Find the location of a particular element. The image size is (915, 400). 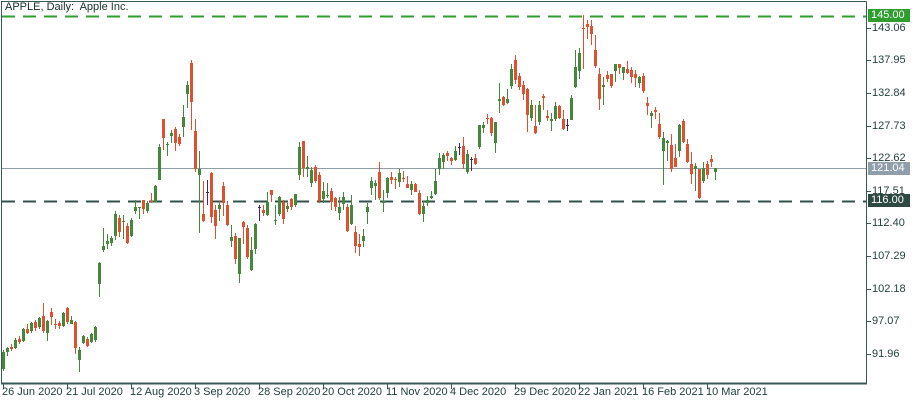

price-tick-label: 137.95 is located at coordinates (889, 60).